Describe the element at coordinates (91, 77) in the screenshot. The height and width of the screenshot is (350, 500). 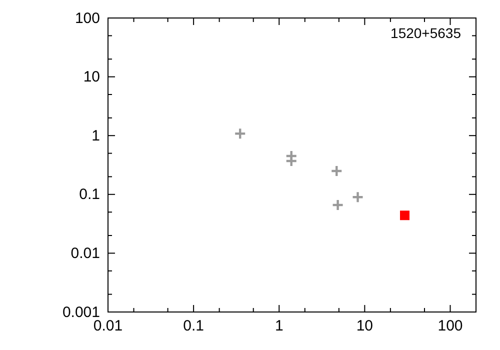
I see `y-tick-label: 10` at that location.